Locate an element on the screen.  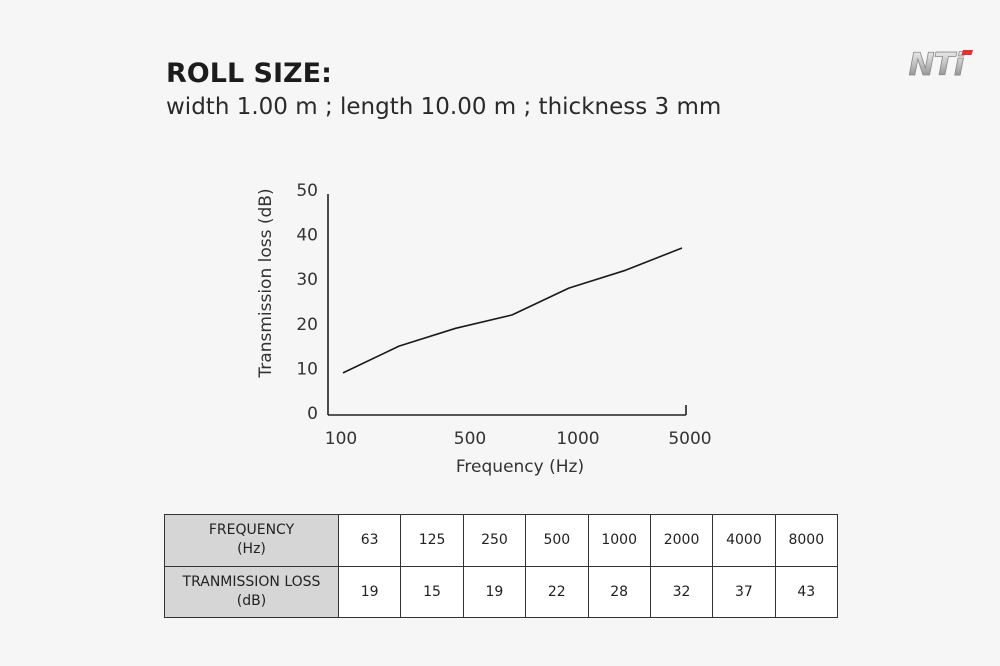
loss-cell: 15 is located at coordinates (432, 591).